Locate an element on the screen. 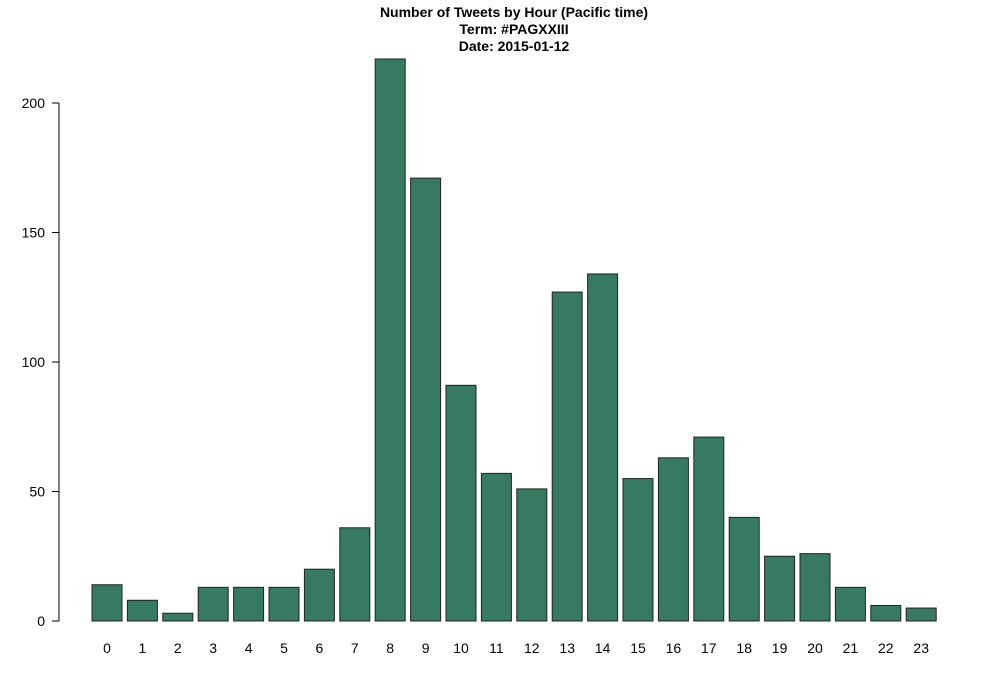  x-tick-label: 19 is located at coordinates (780, 648).